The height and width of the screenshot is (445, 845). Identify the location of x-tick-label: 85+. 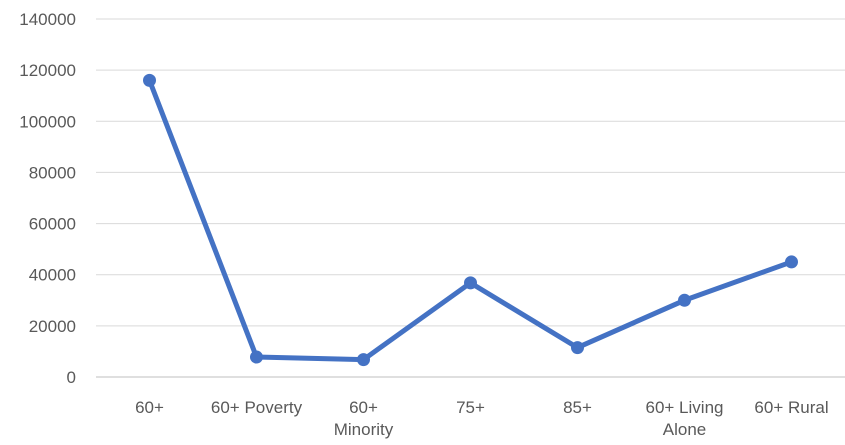
(577, 407).